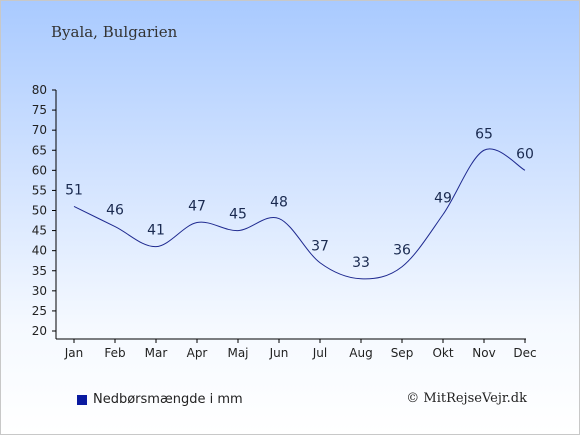 This screenshot has height=435, width=580. I want to click on x-tick-label: Mar, so click(156, 353).